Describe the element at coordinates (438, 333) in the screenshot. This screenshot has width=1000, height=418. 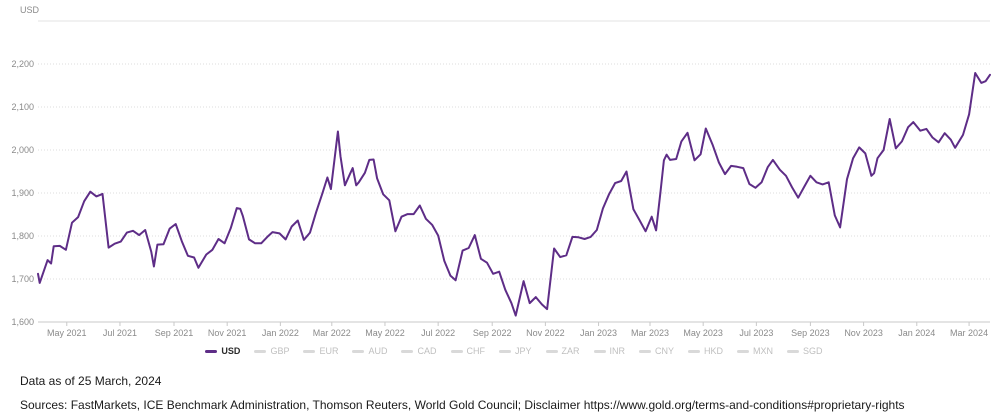
I see `x-axis-tick-label: Jul 2022` at that location.